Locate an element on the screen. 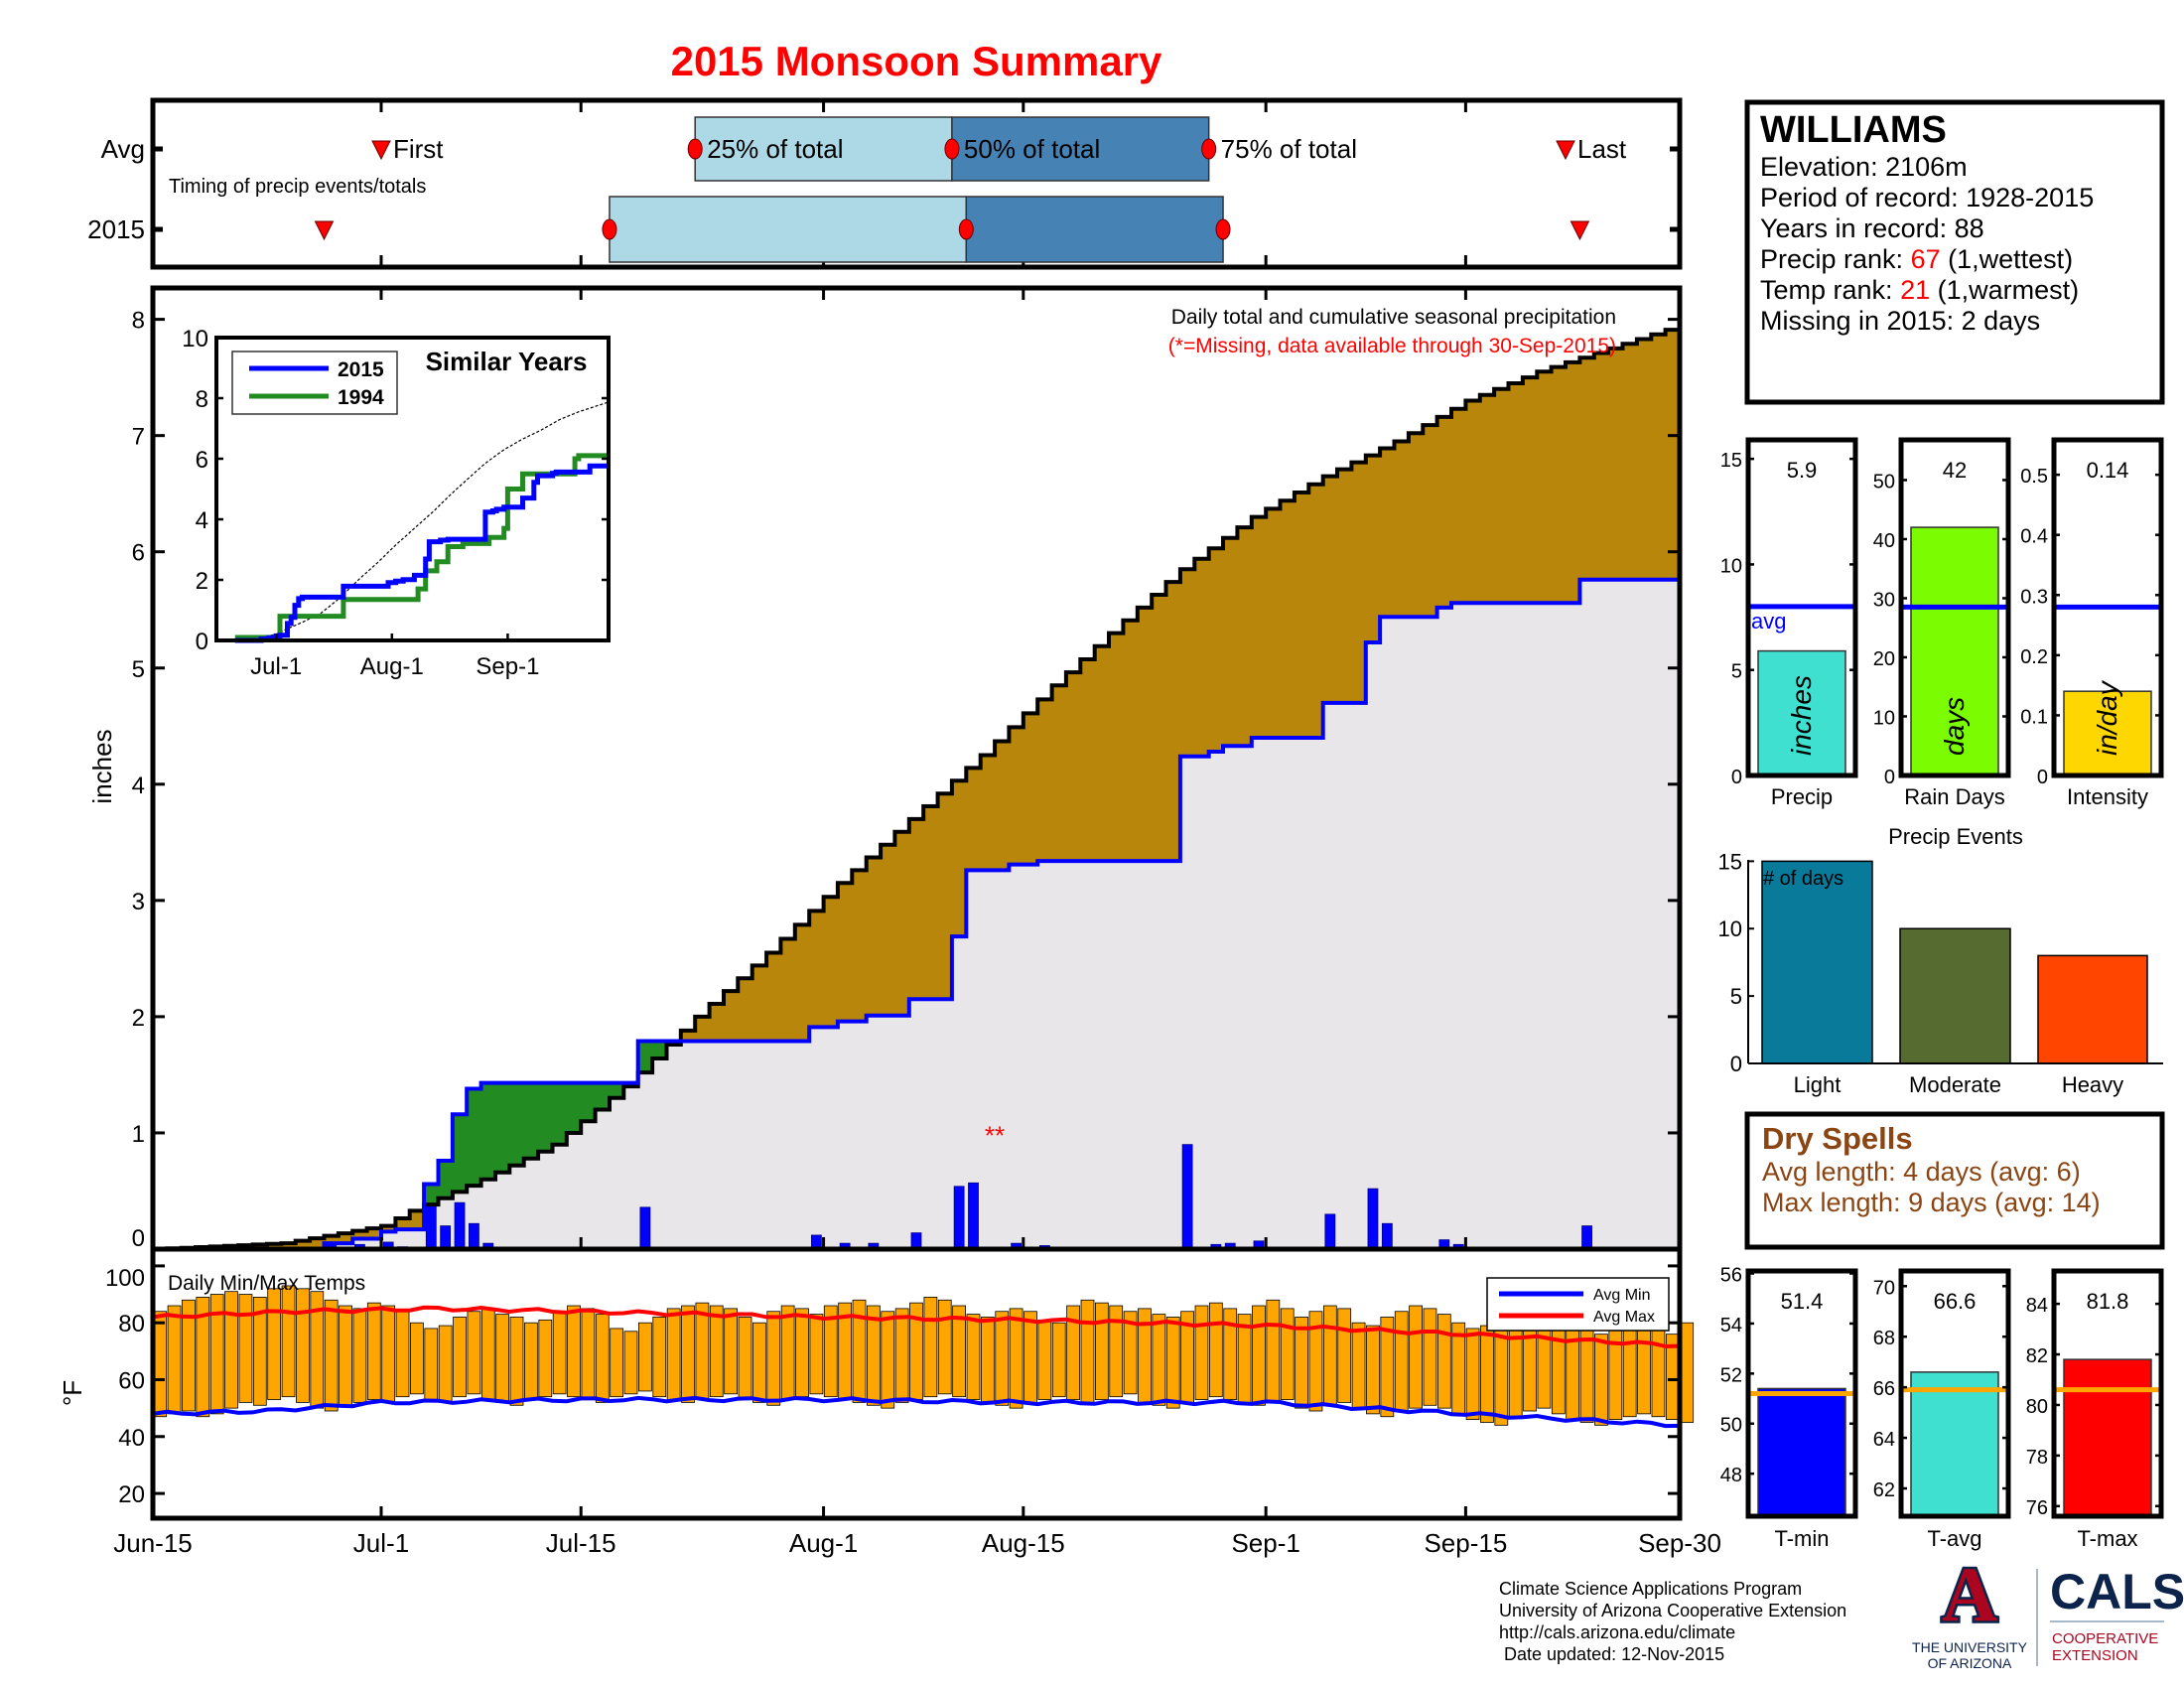 The width and height of the screenshot is (2184, 1688). summary-label: Precip is located at coordinates (1802, 796).